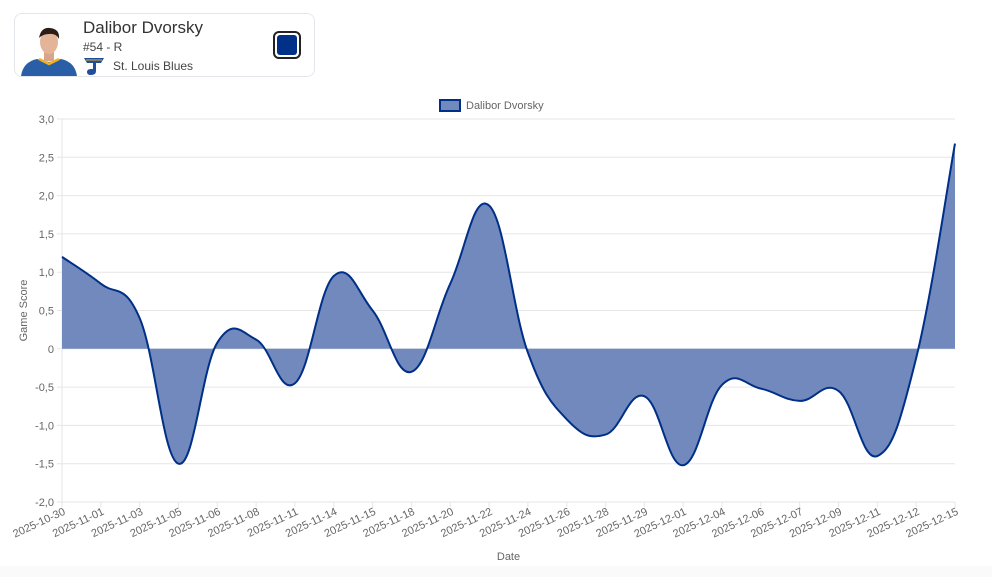  What do you see at coordinates (44, 503) in the screenshot?
I see `y-tick-label: -2,0` at bounding box center [44, 503].